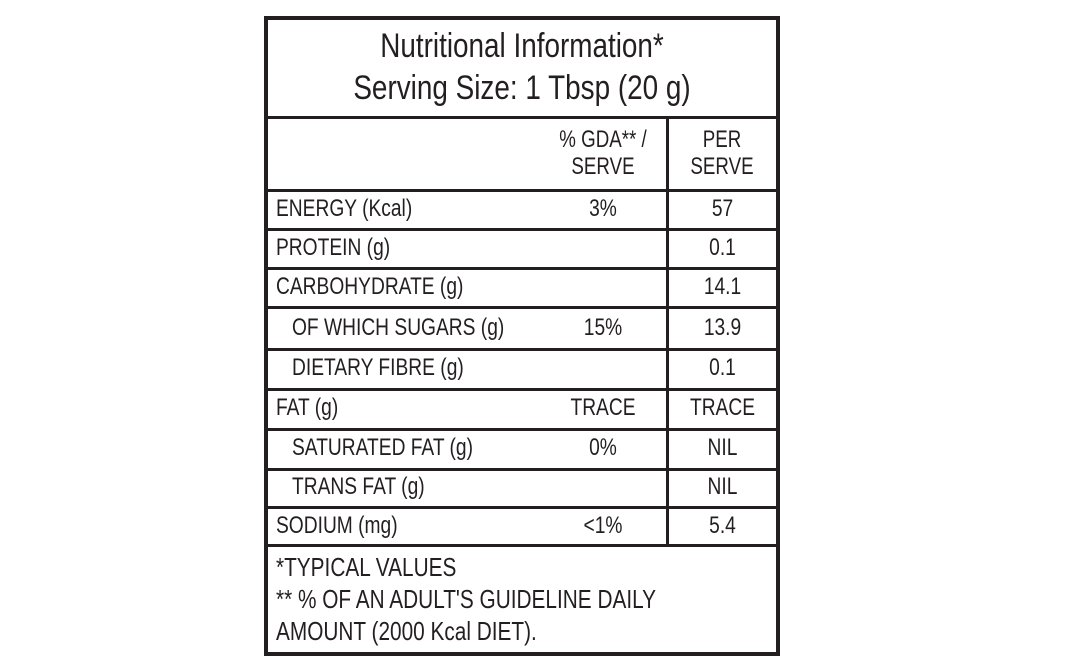  I want to click on gda-saturated-fat: 0%, so click(603, 447).